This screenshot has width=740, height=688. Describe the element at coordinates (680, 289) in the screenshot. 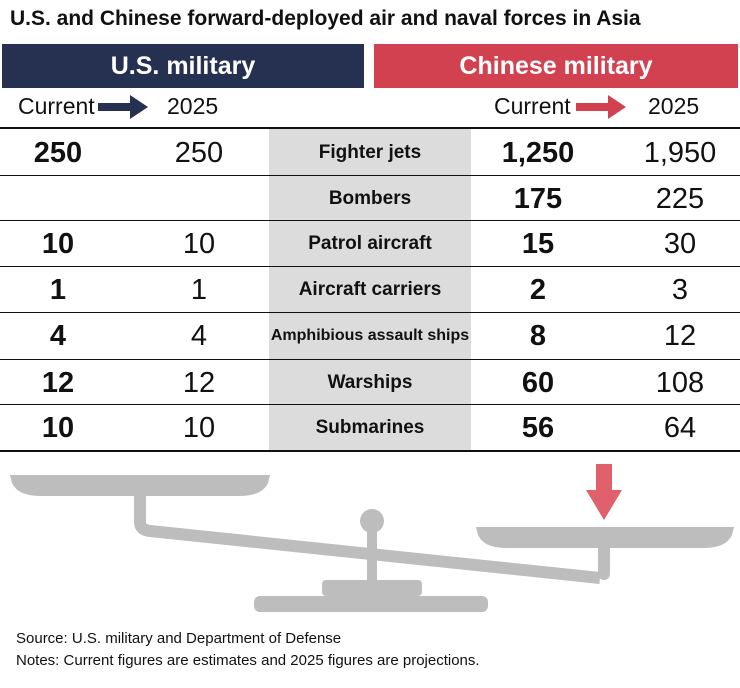

I see `cn-2025-value: 3` at that location.